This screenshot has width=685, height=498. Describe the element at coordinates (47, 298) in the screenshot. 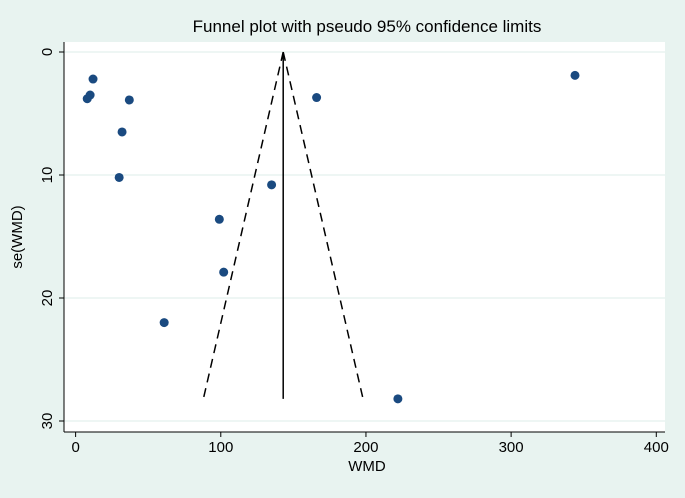

I see `y-tick-label-20: 20` at that location.